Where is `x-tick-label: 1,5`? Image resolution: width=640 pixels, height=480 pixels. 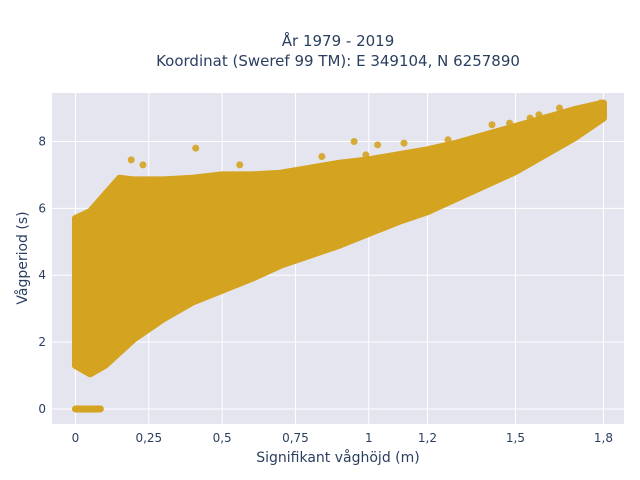 x-tick-label: 1,5 is located at coordinates (515, 438).